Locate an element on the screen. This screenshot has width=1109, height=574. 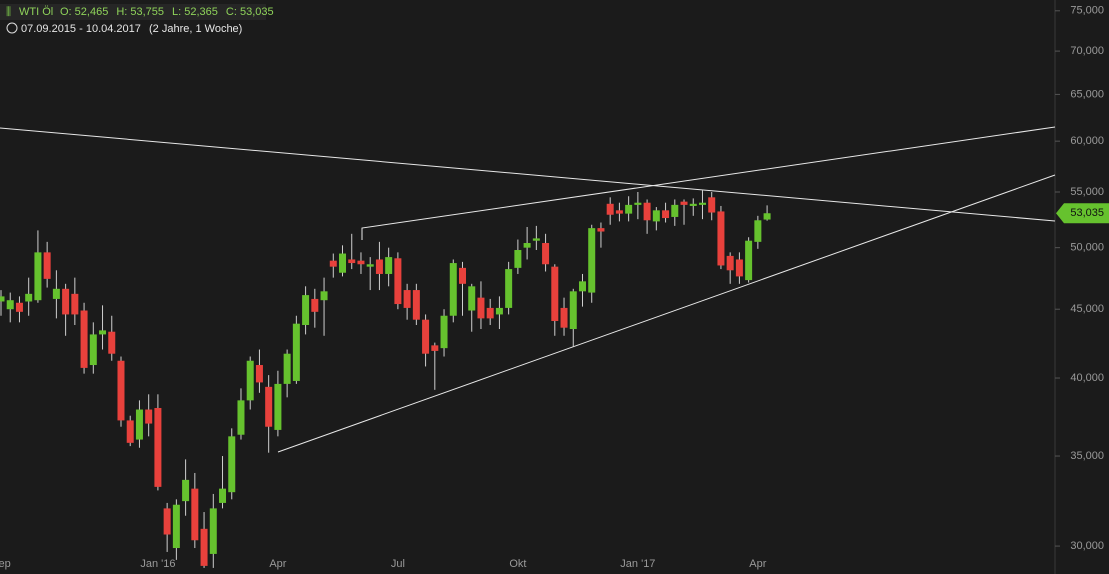
clock-icon is located at coordinates (12, 28).